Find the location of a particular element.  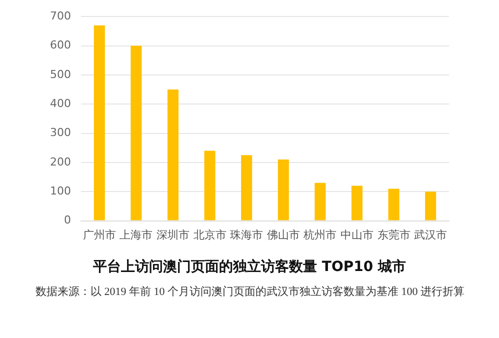

y-tick-label: 400 is located at coordinates (60, 103).